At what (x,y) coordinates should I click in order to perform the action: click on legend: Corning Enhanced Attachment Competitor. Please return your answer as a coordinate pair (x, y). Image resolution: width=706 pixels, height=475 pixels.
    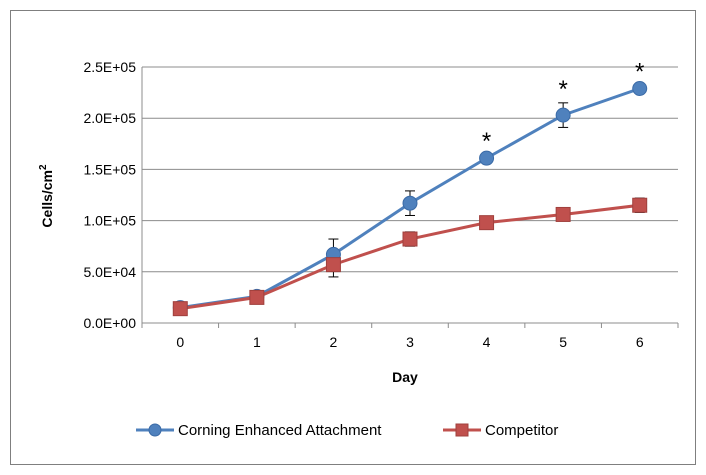
    Looking at the image, I should click on (347, 430).